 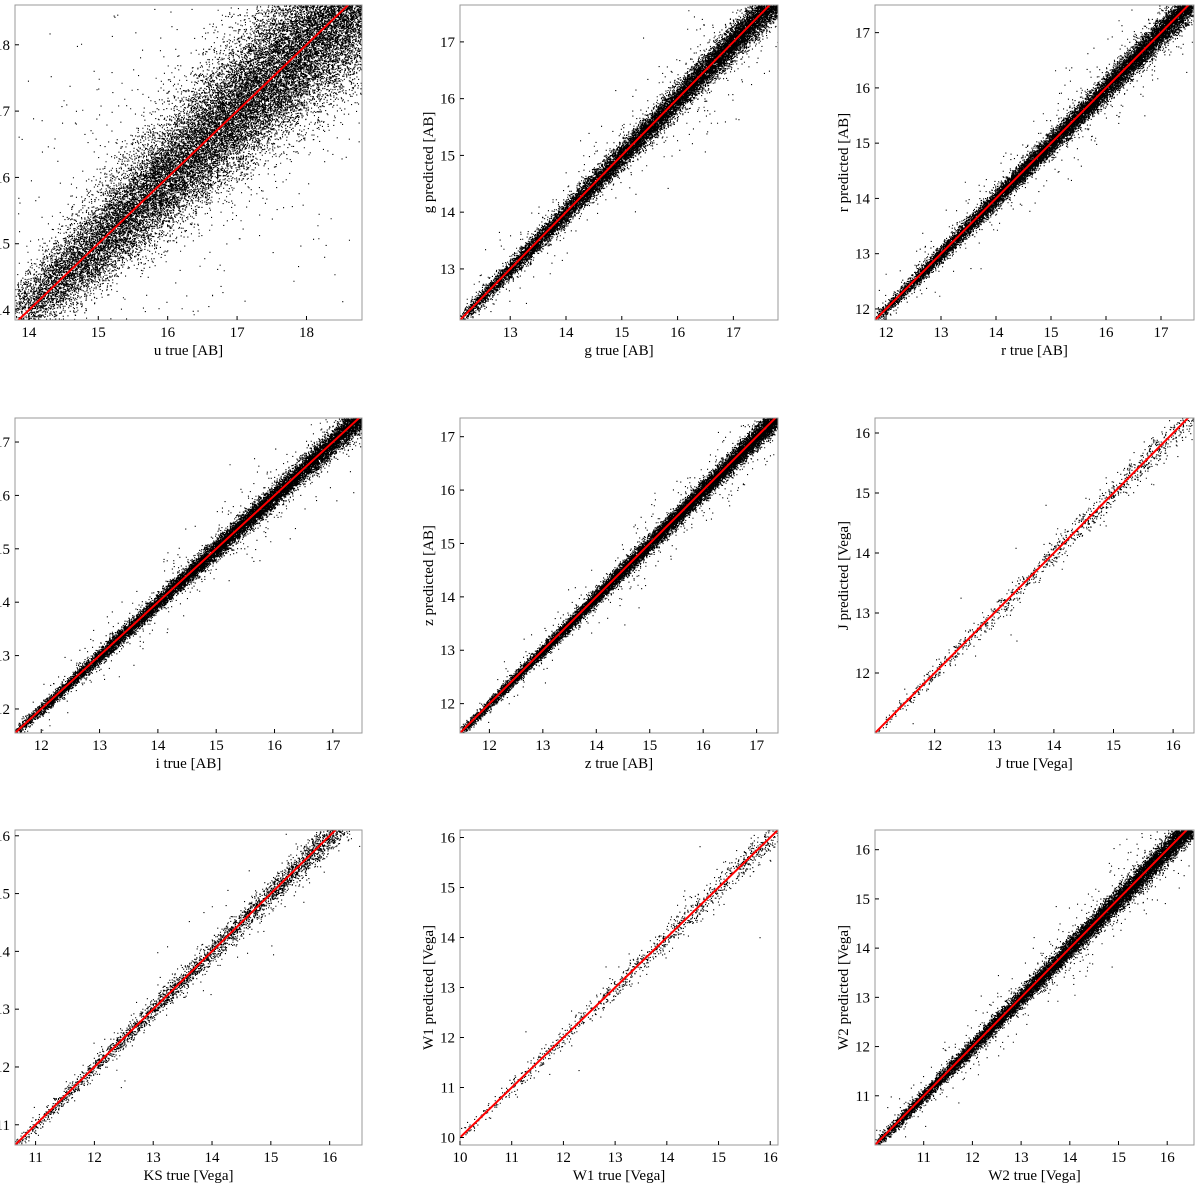 I want to click on identity-line-z, so click(x=619, y=574).